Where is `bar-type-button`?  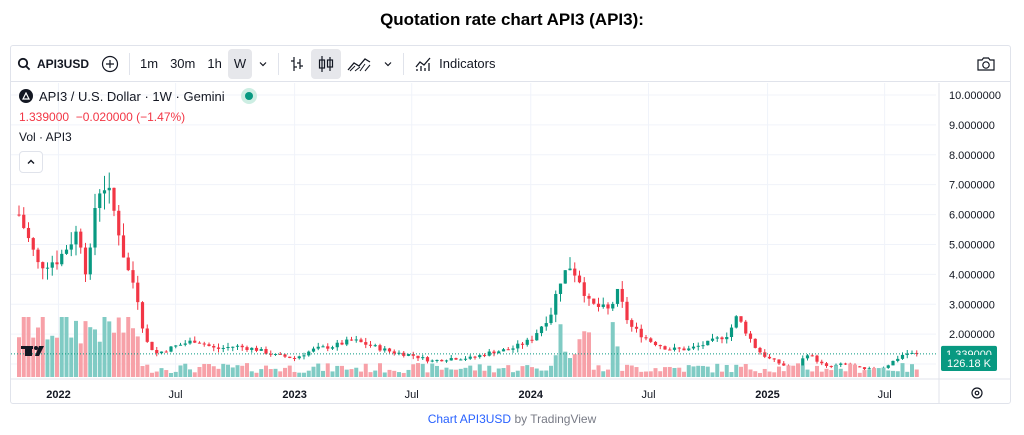 bar-type-button is located at coordinates (297, 64).